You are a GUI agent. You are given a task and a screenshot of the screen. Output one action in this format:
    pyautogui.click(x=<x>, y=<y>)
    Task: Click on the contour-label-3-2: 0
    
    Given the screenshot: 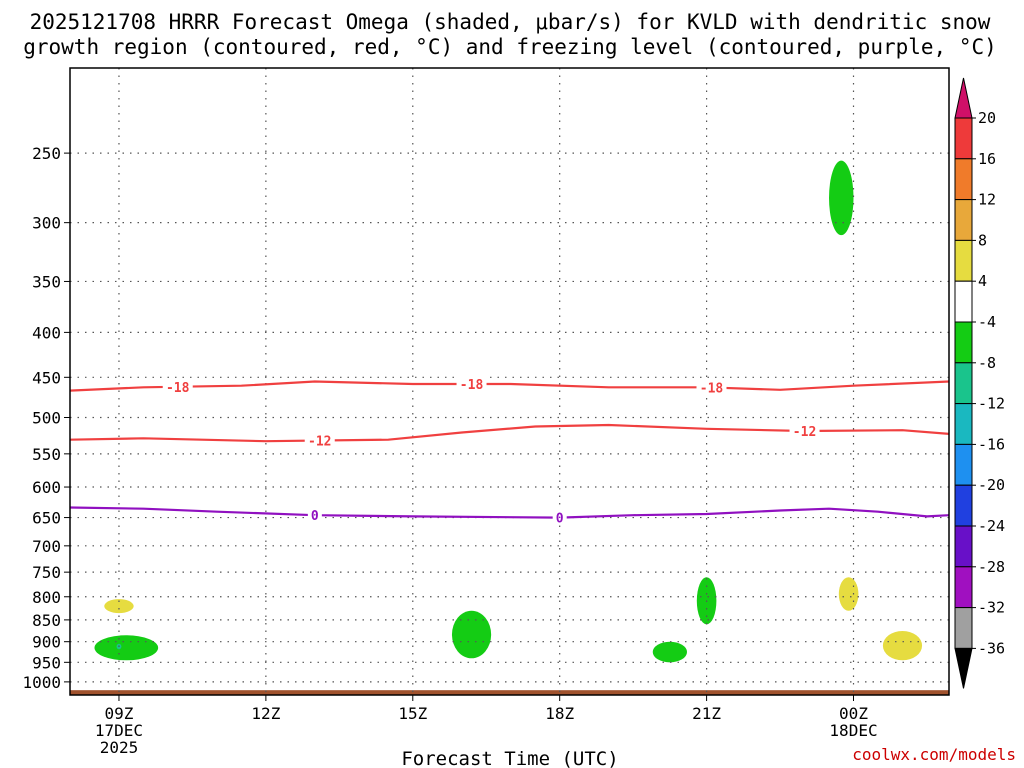 What is the action you would take?
    pyautogui.click(x=560, y=519)
    